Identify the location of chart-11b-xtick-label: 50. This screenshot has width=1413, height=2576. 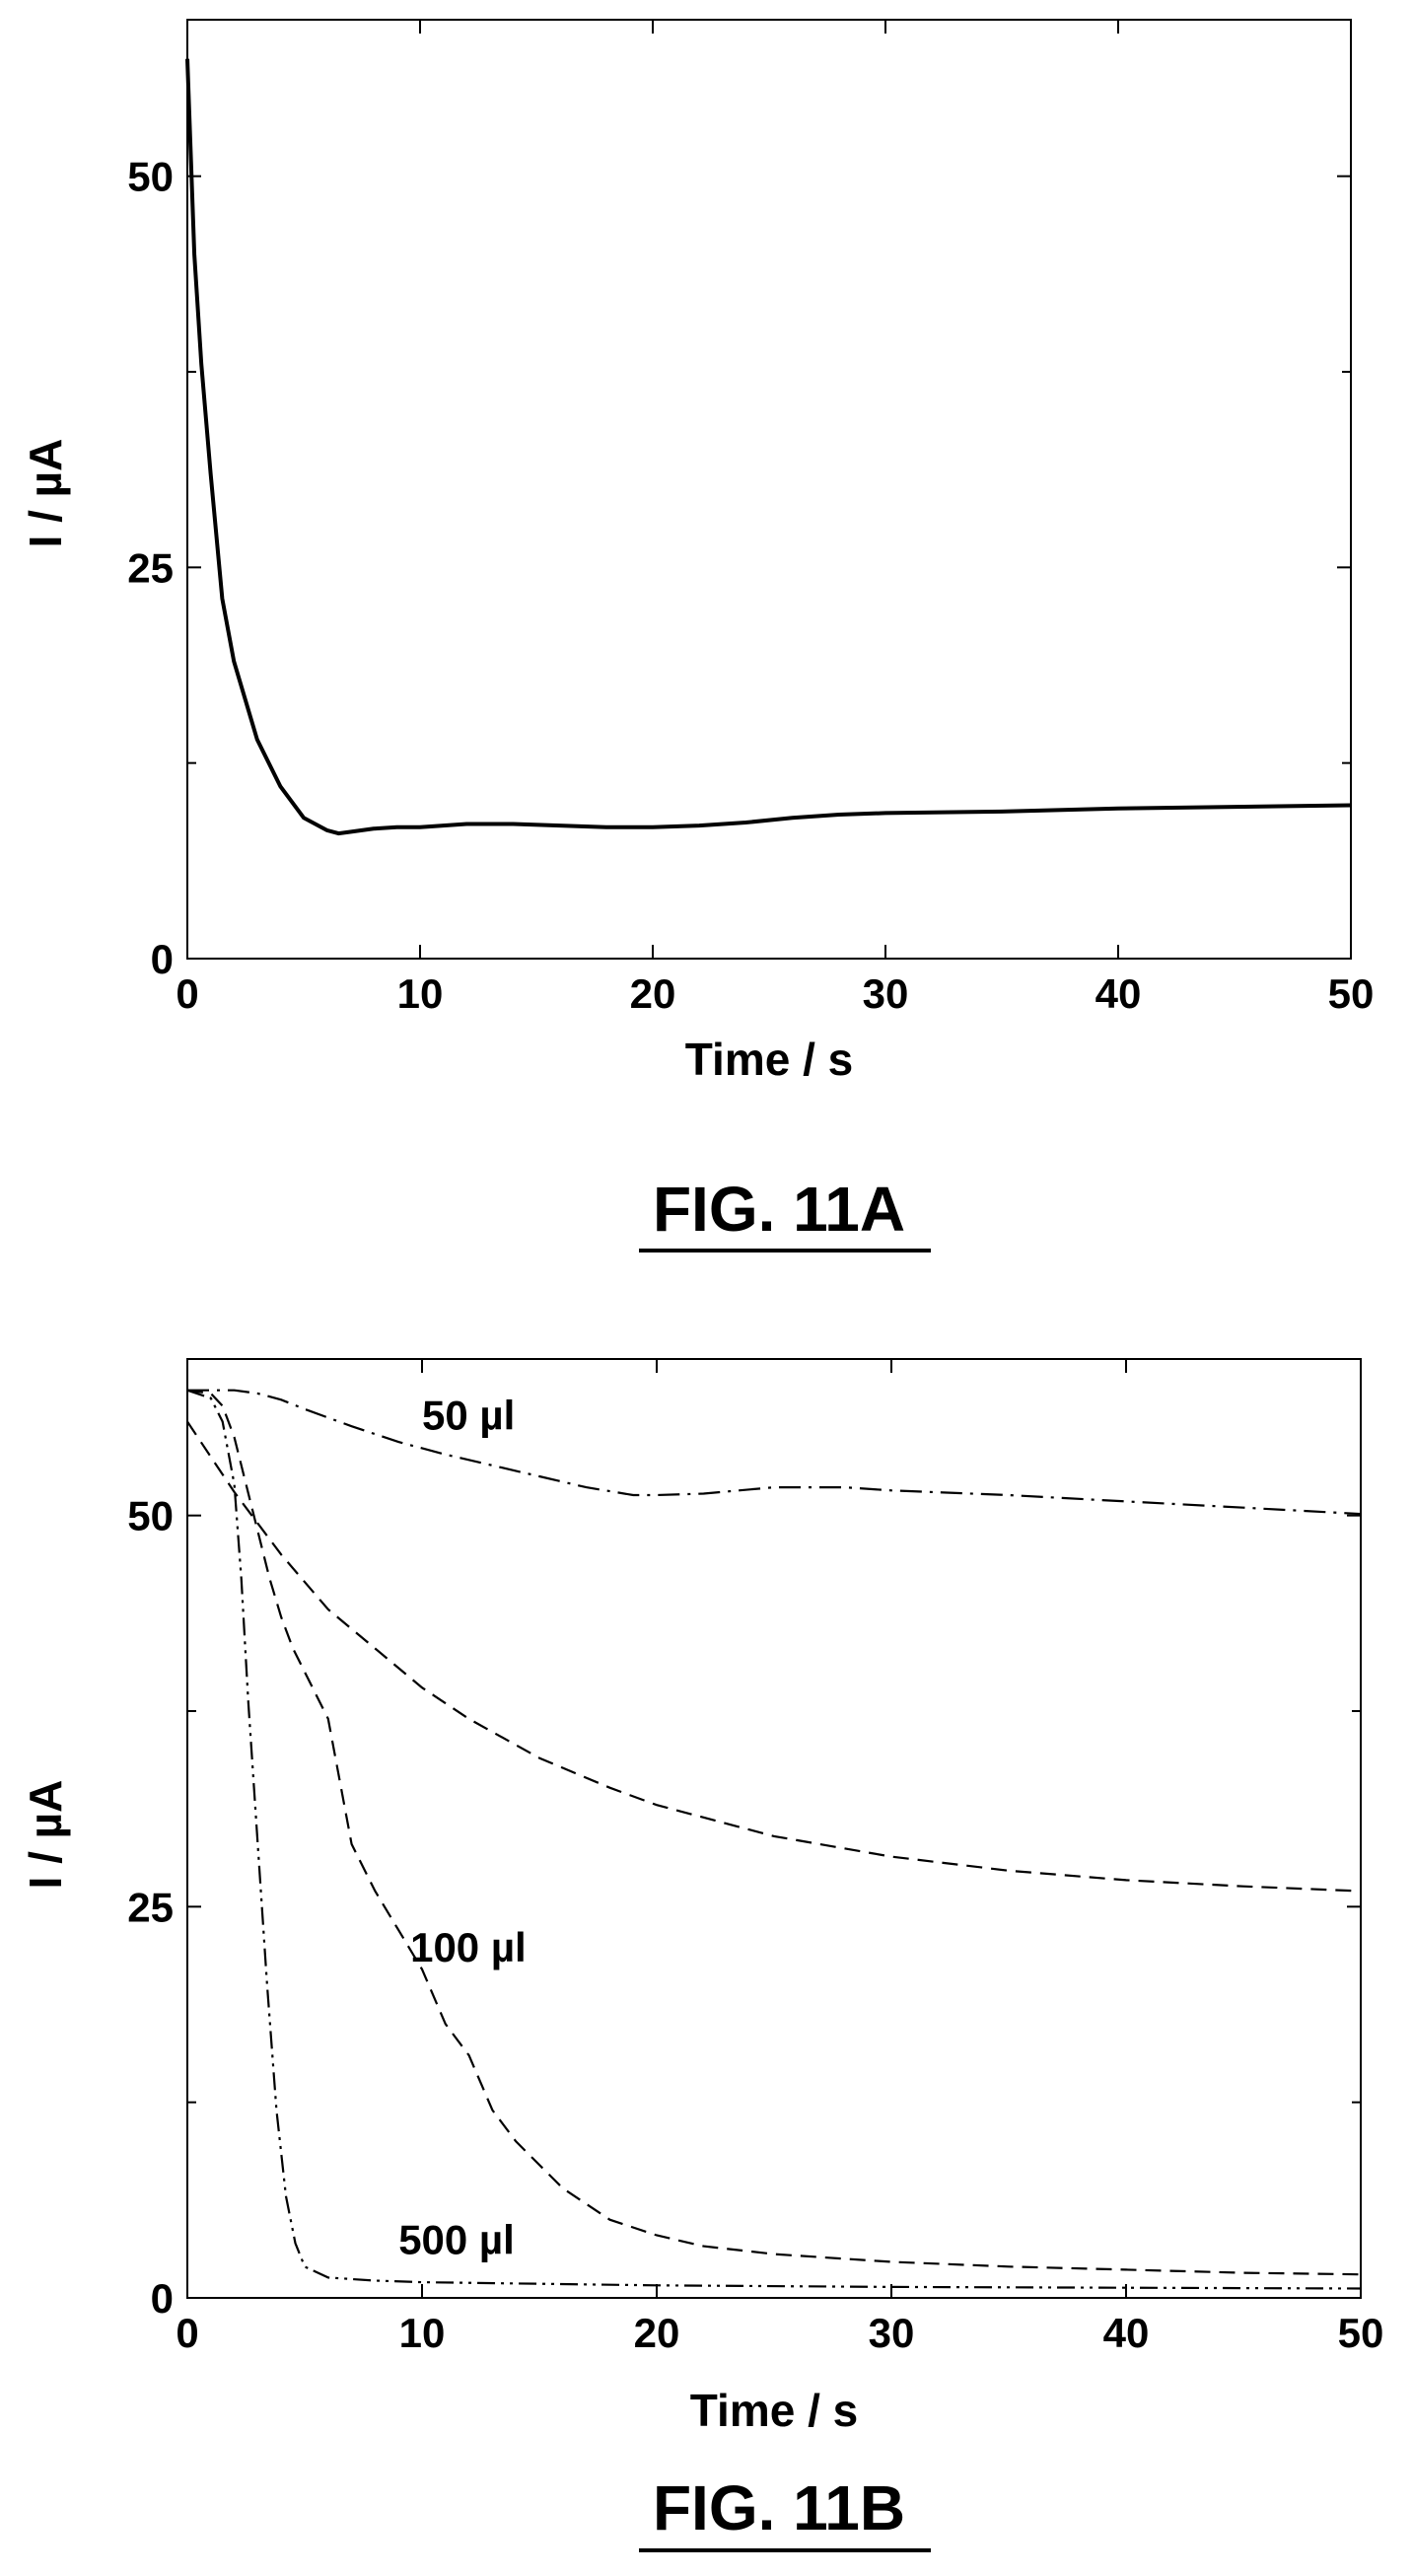
(1361, 2333).